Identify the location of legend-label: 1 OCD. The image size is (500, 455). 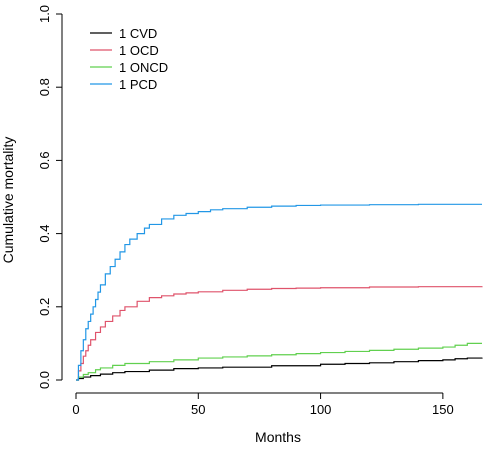
(139, 50).